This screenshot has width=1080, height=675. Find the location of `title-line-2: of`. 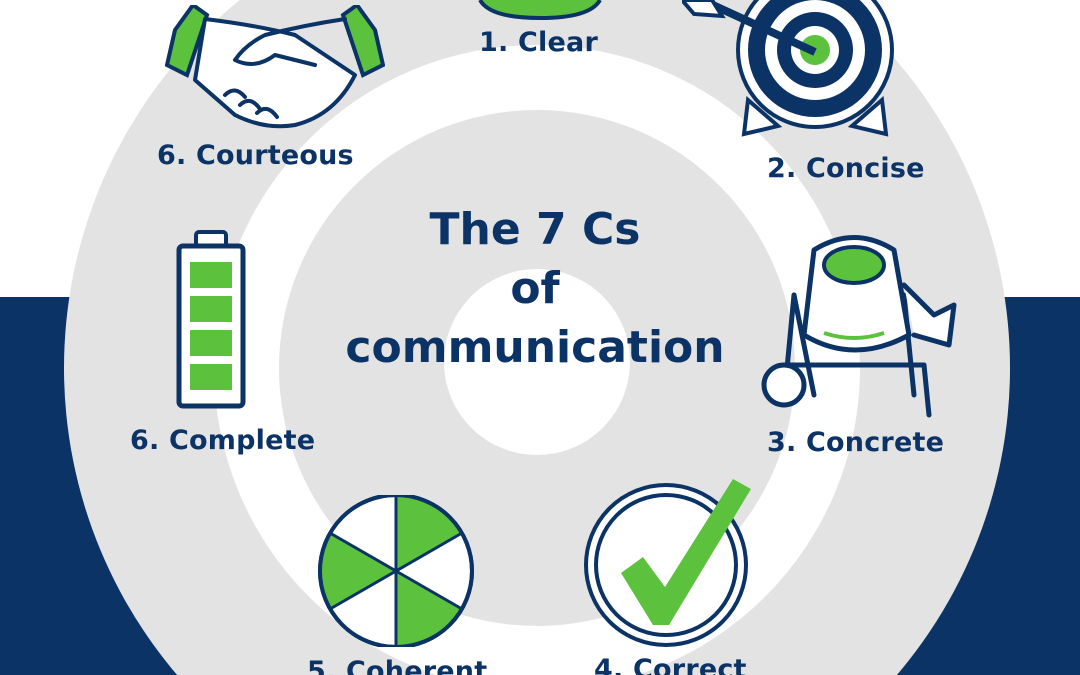

title-line-2: of is located at coordinates (535, 288).